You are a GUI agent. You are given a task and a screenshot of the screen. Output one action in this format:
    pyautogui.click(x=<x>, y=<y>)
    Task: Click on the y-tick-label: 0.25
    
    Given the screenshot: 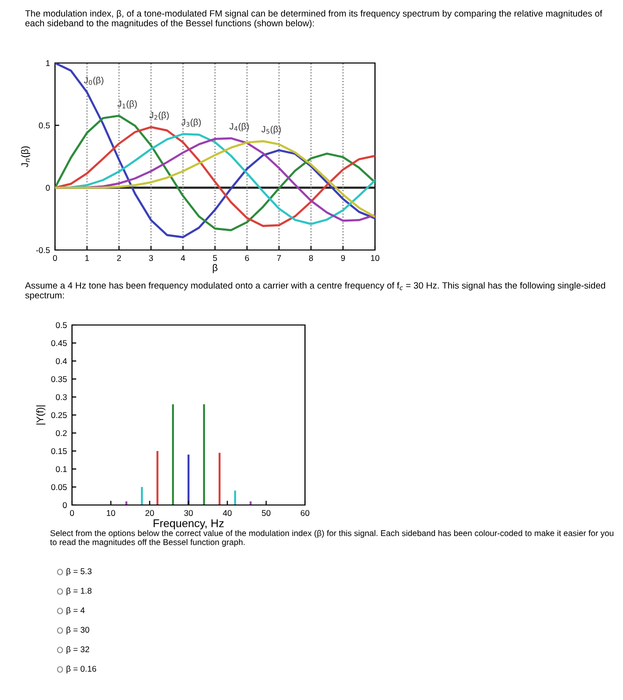 What is the action you would take?
    pyautogui.click(x=59, y=415)
    